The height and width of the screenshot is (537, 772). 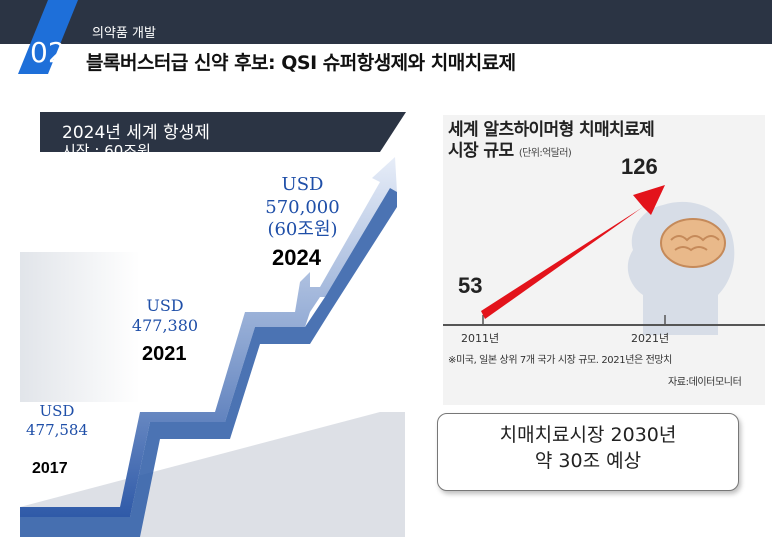 What do you see at coordinates (136, 133) in the screenshot?
I see `antibiotic-title: 2024년 세계 항생제` at bounding box center [136, 133].